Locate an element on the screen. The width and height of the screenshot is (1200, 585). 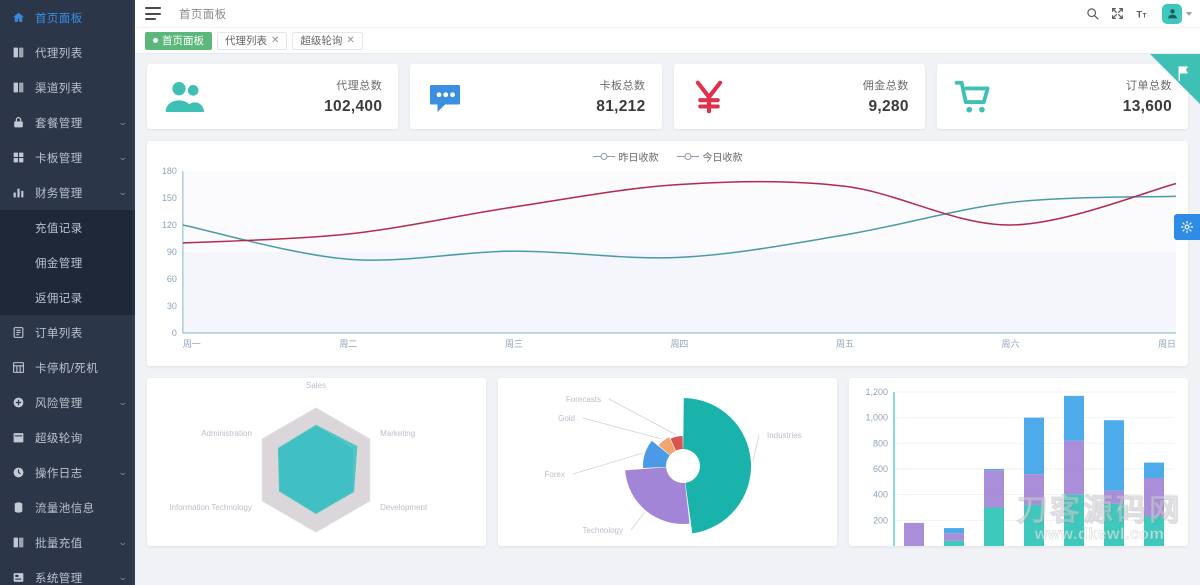
sidebar-item-9: 风险管理 ⌄ is located at coordinates (67, 402).